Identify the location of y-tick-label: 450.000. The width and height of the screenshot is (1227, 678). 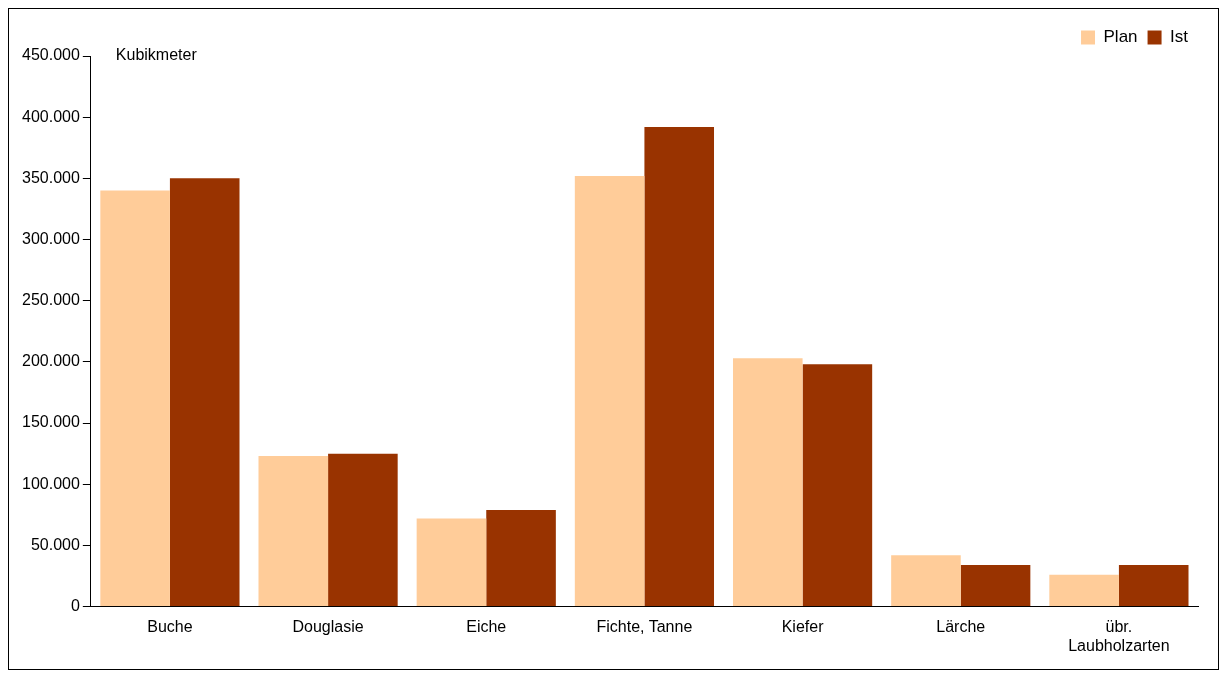
(50, 55).